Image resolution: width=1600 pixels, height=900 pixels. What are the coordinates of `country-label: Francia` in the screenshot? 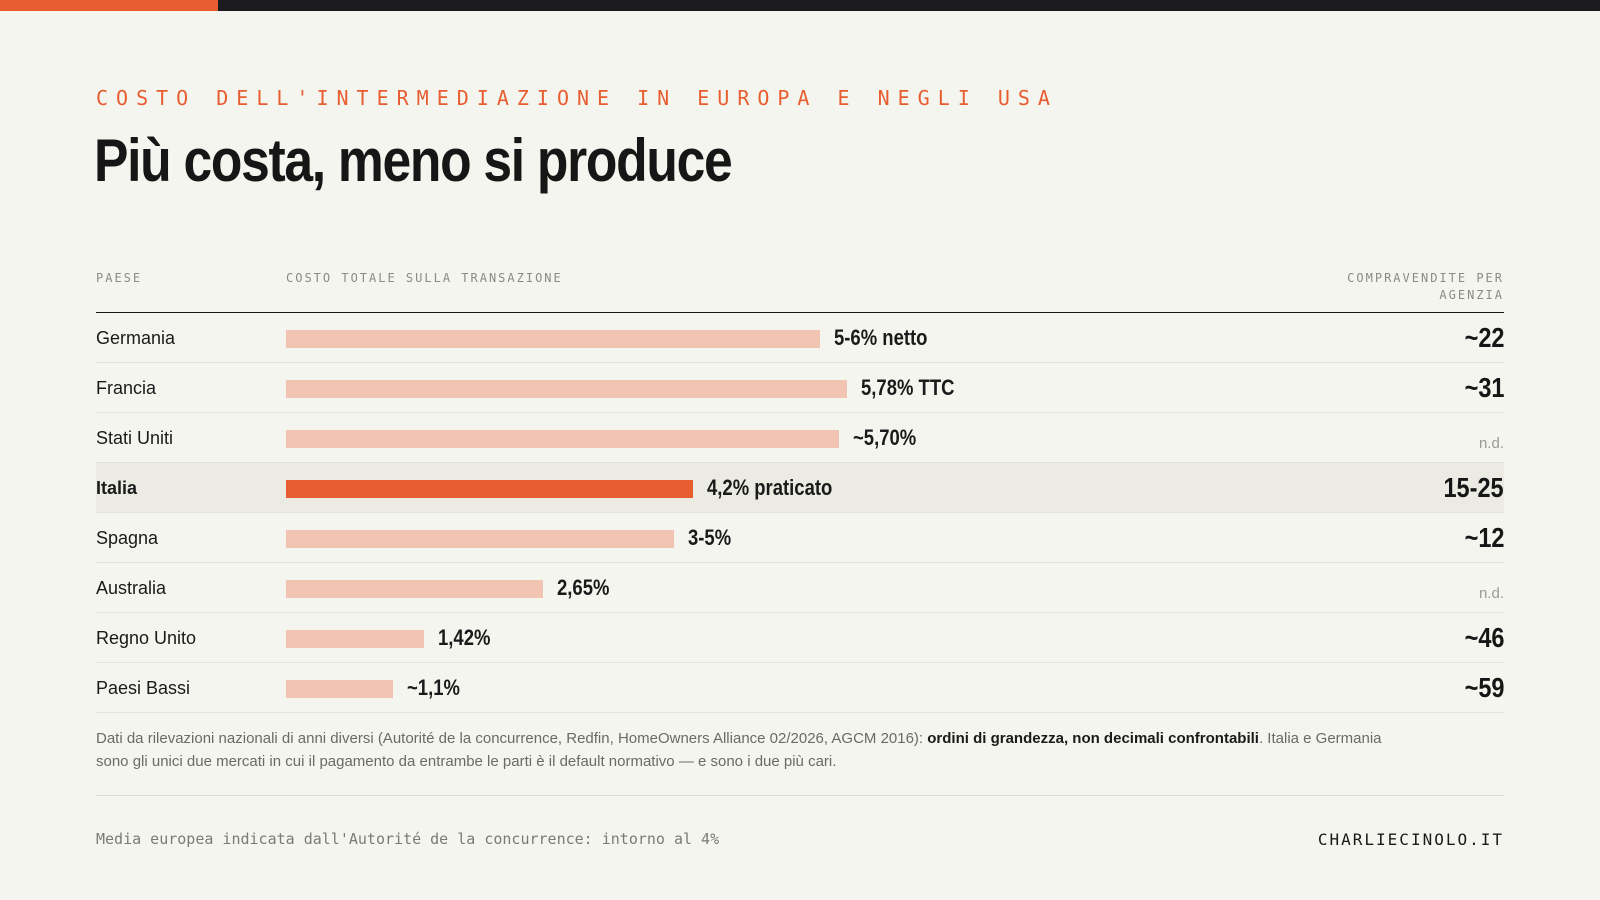 It's located at (126, 388).